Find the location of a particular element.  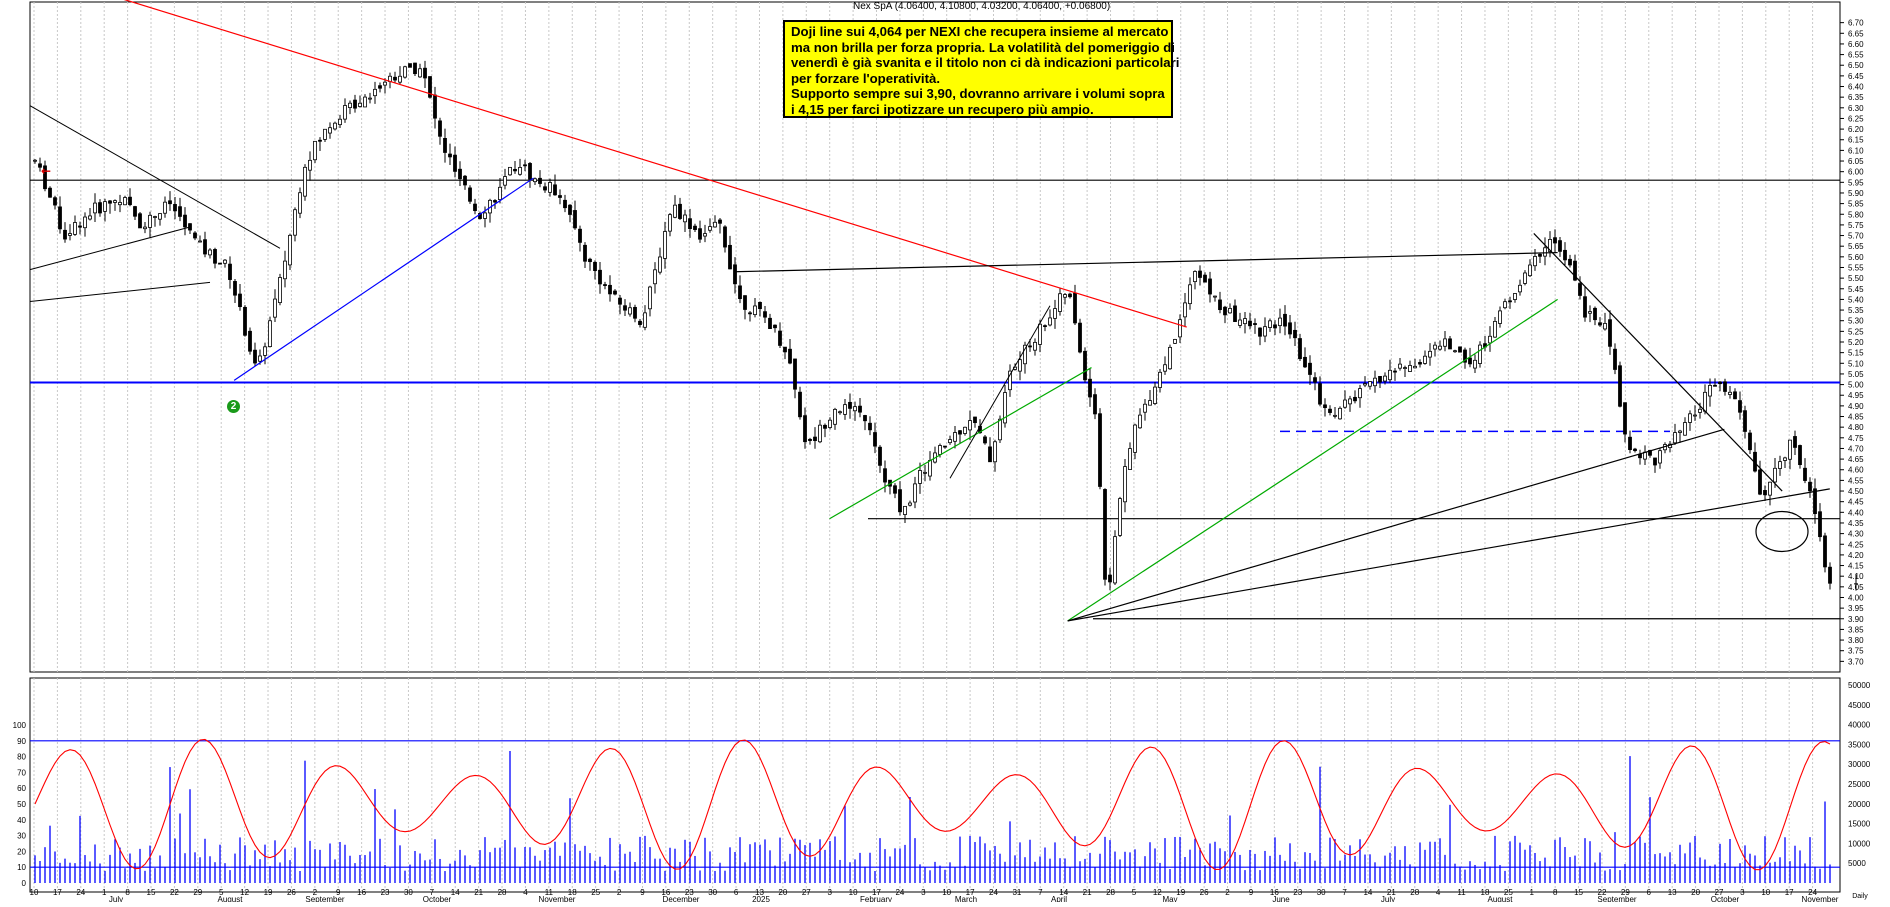

volume-tick-label: 20000 is located at coordinates (1859, 804).